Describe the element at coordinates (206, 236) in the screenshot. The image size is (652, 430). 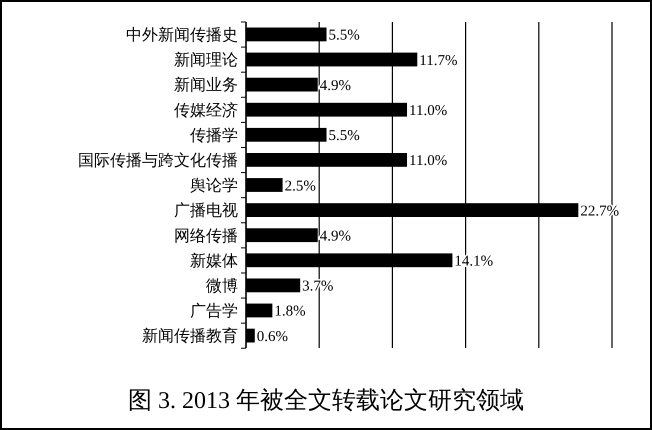
I see `y-tick-label: 网络传播` at that location.